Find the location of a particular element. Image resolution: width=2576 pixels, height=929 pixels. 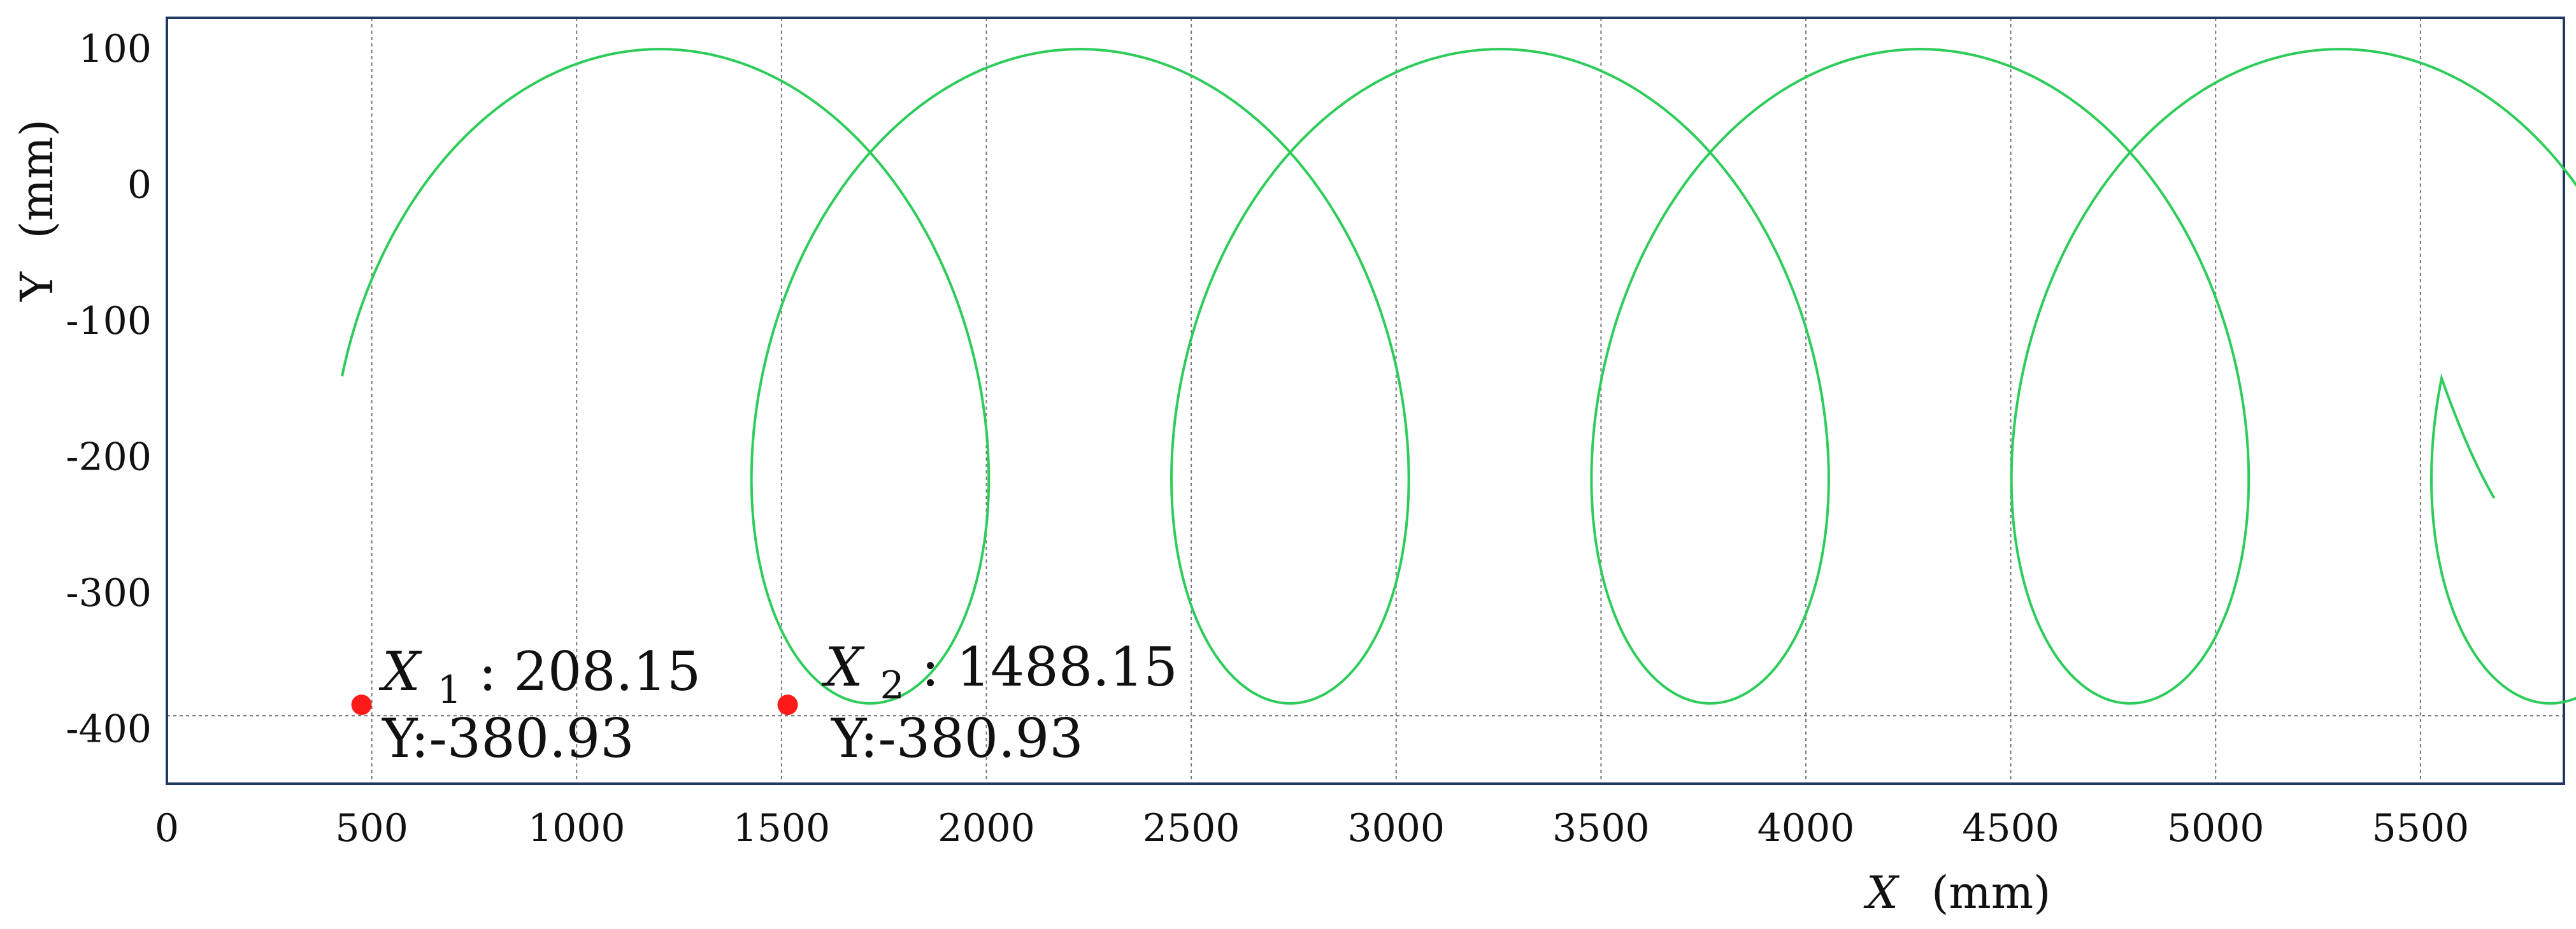

annotation-2-value: : 1488.15 is located at coordinates (1049, 667).